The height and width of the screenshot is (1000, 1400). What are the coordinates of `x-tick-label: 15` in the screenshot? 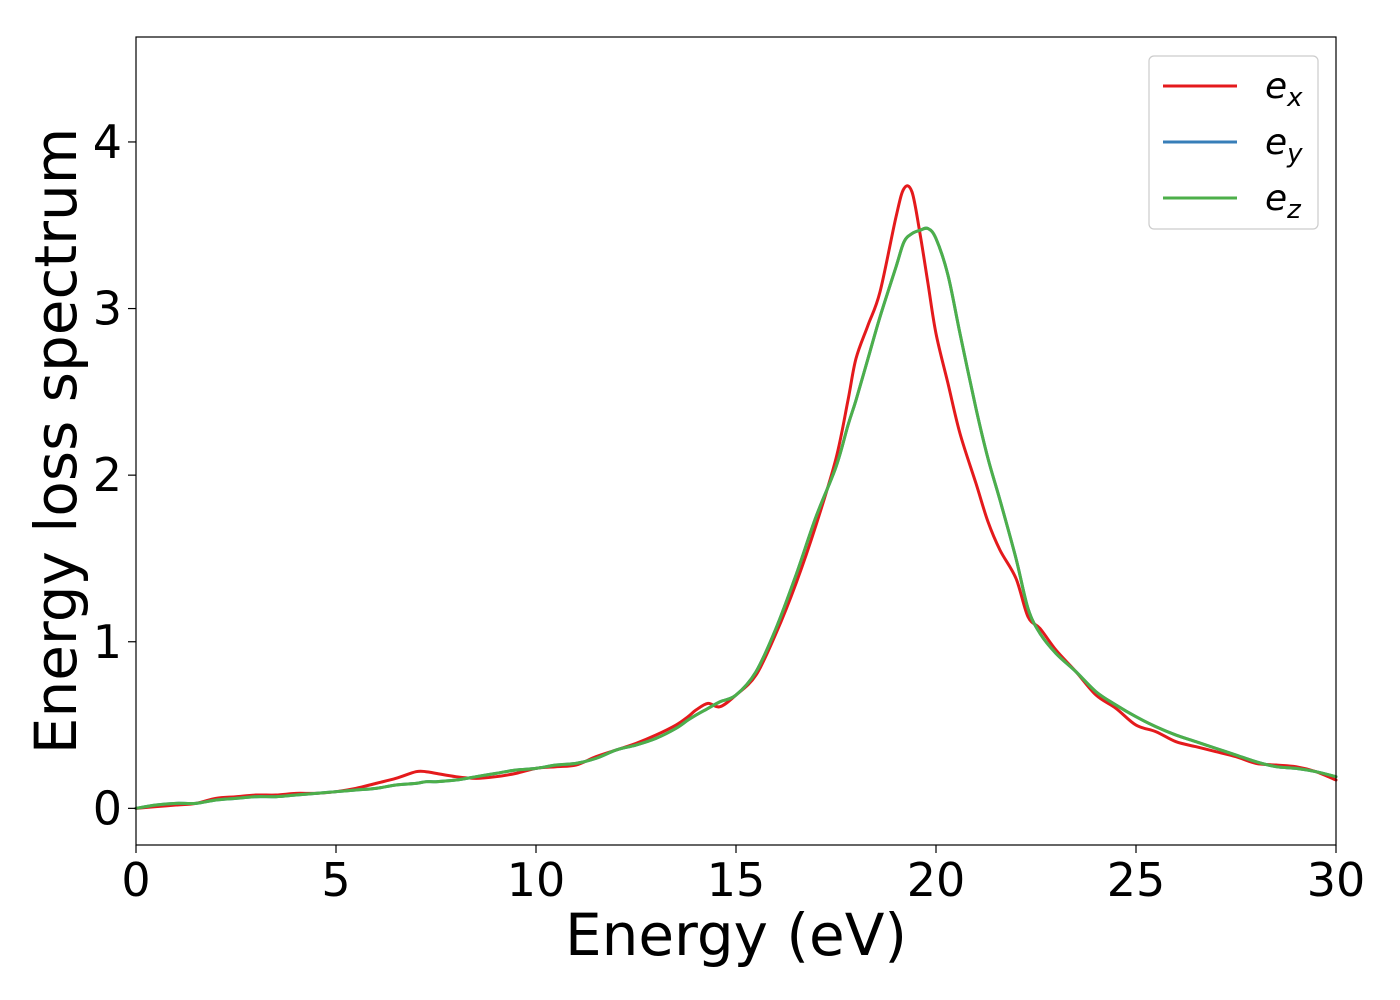 It's located at (736, 880).